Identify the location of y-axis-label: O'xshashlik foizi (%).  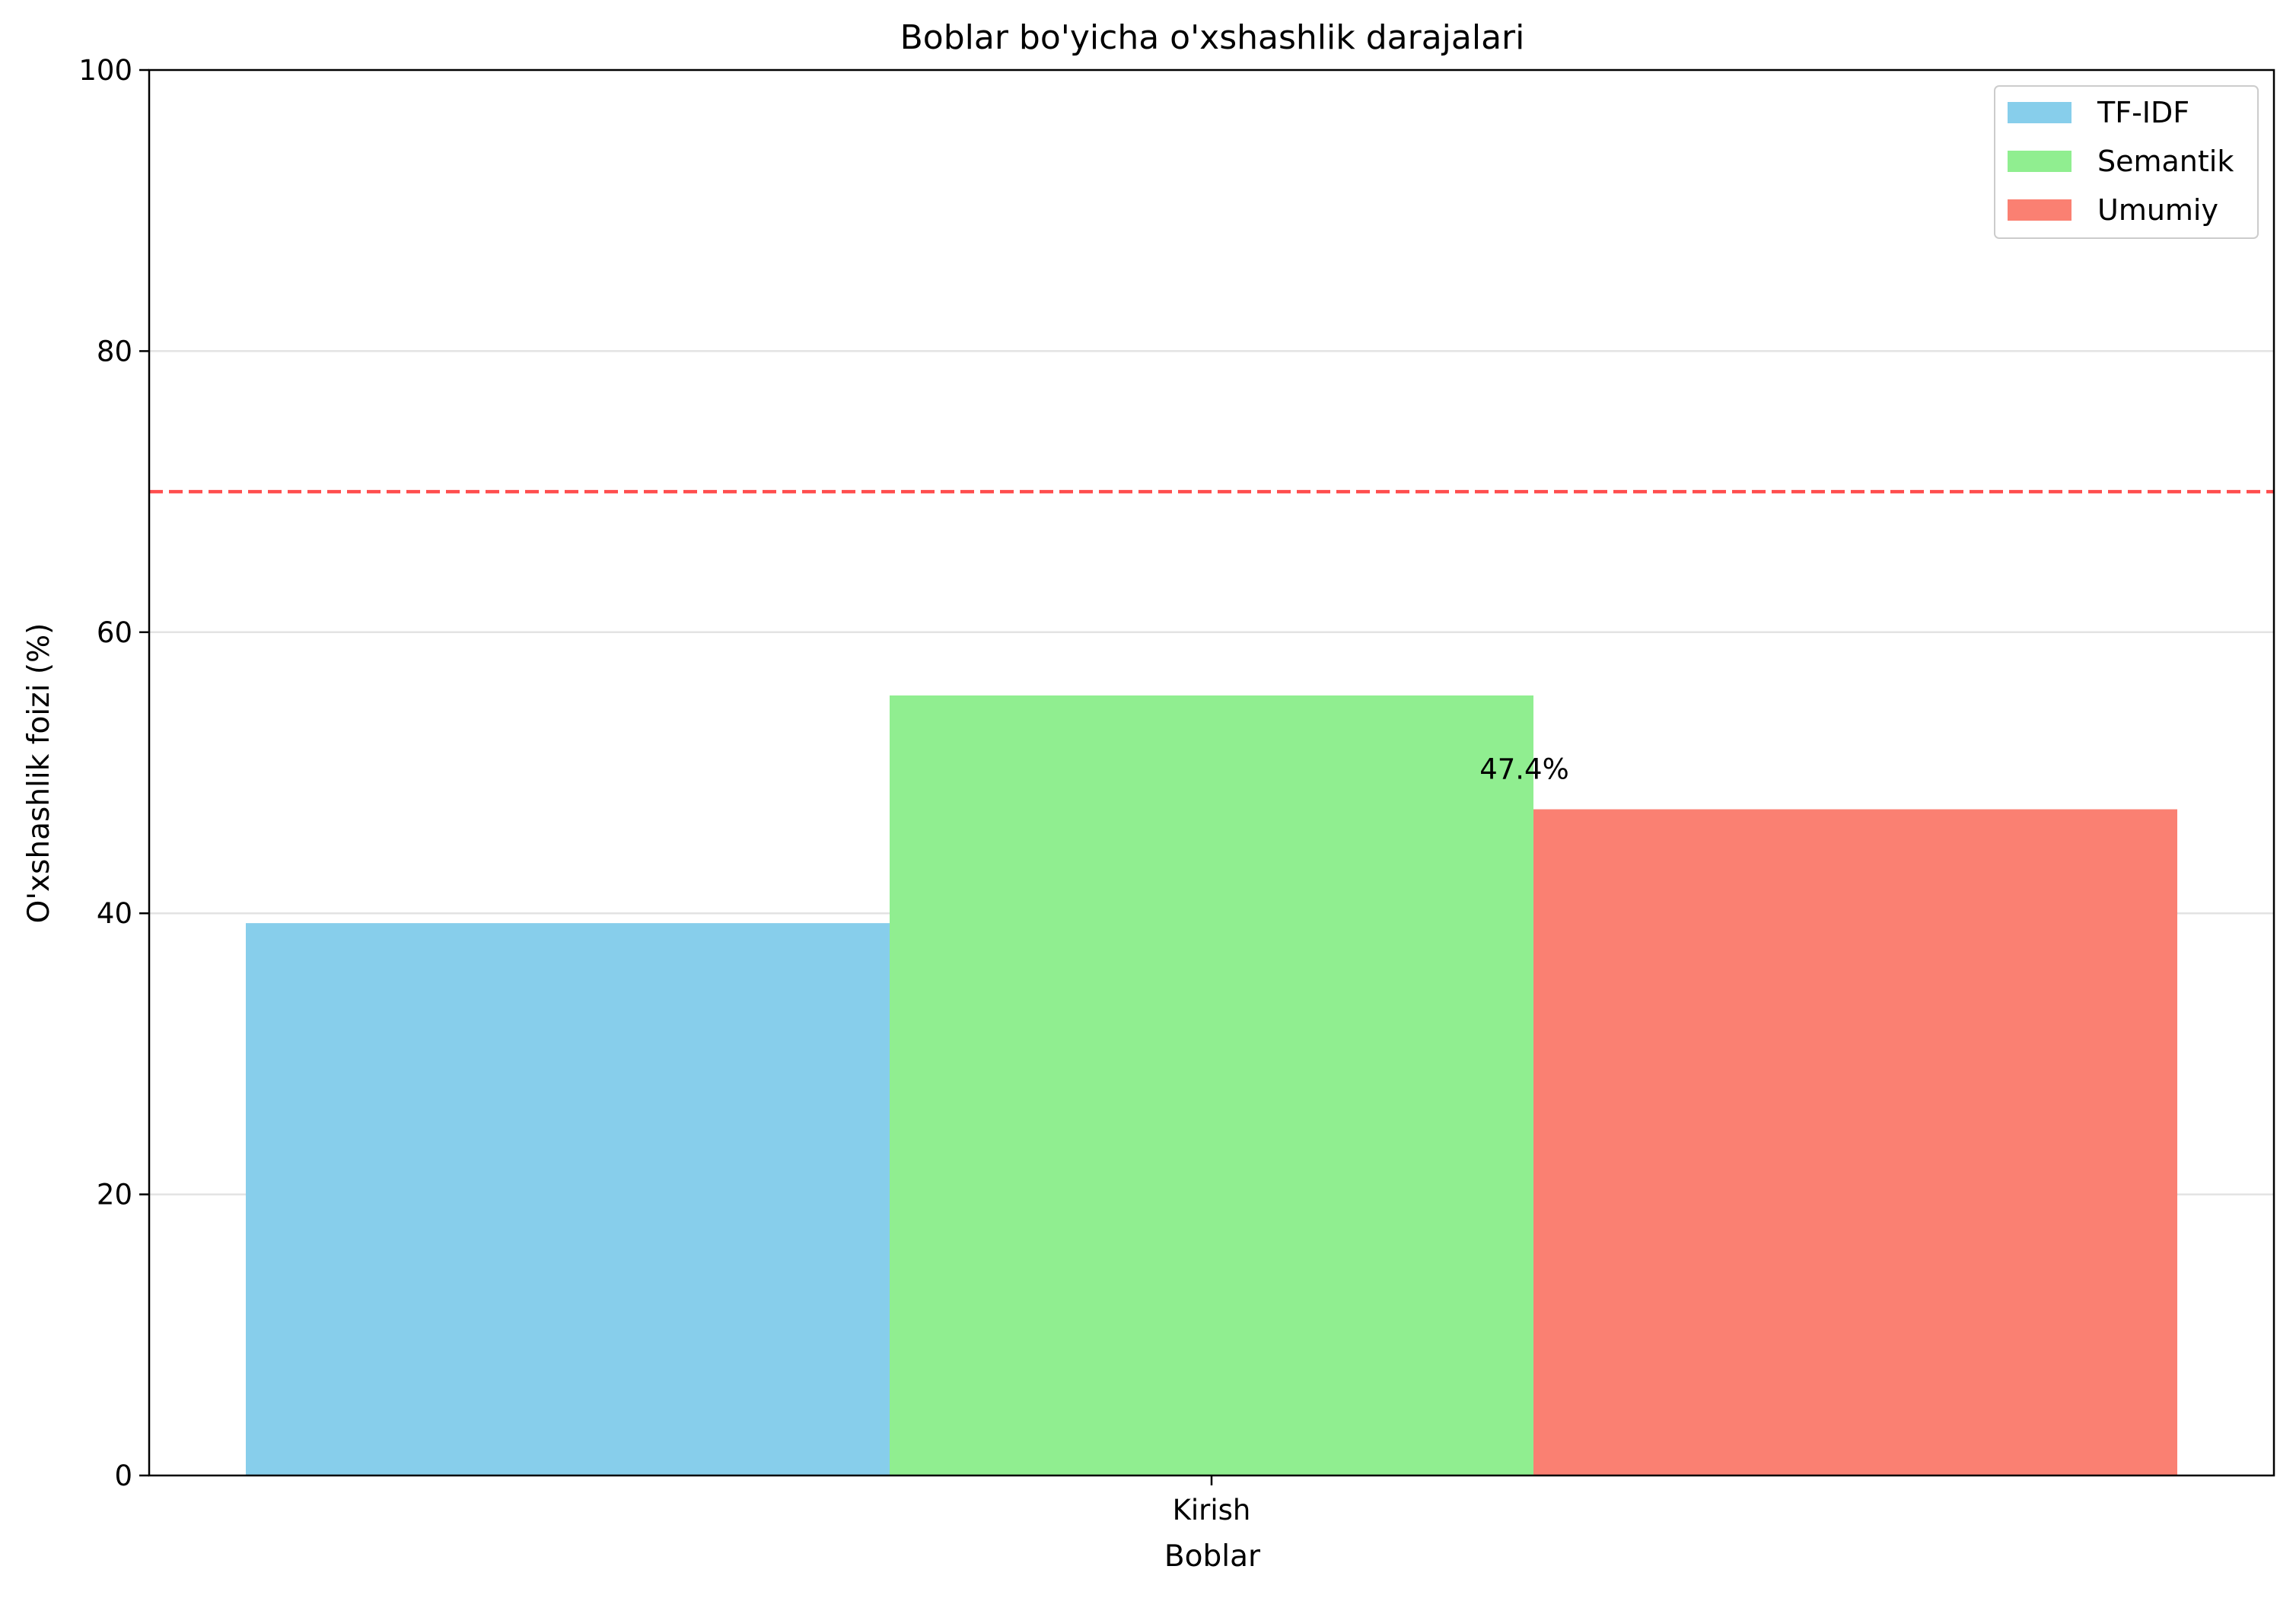
(39, 773).